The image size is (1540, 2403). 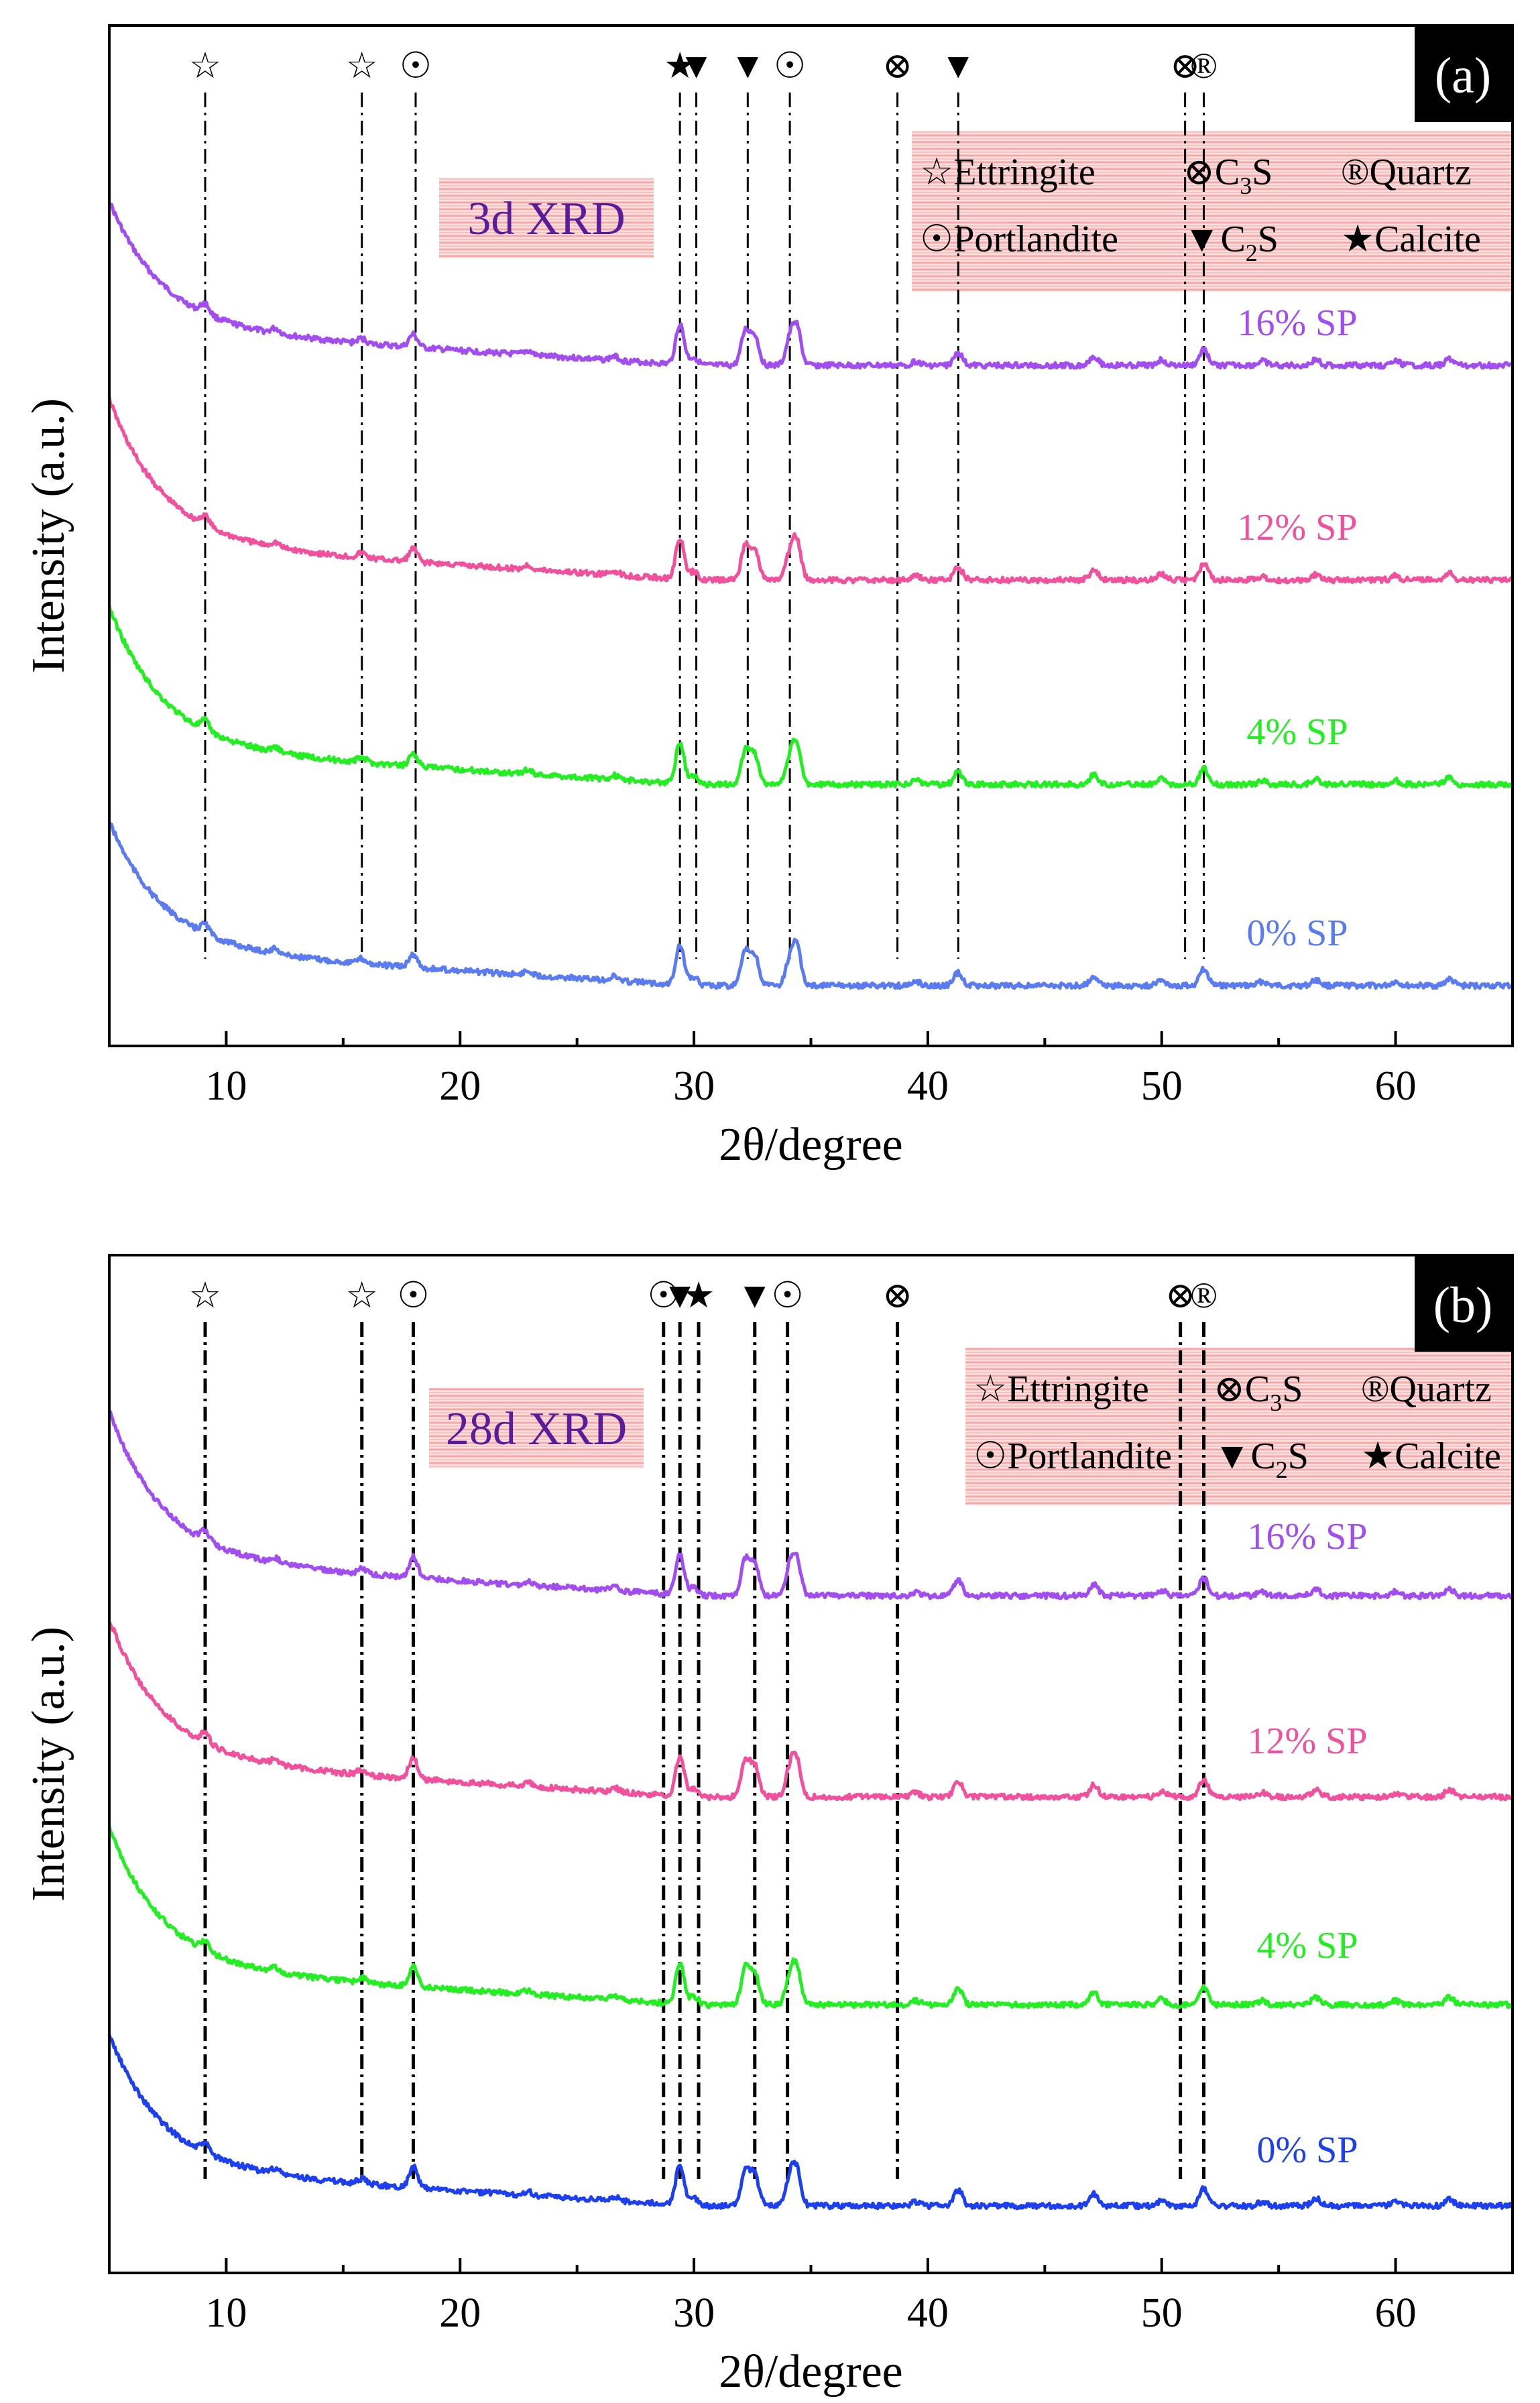 I want to click on chart-title: 3d XRD, so click(x=546, y=219).